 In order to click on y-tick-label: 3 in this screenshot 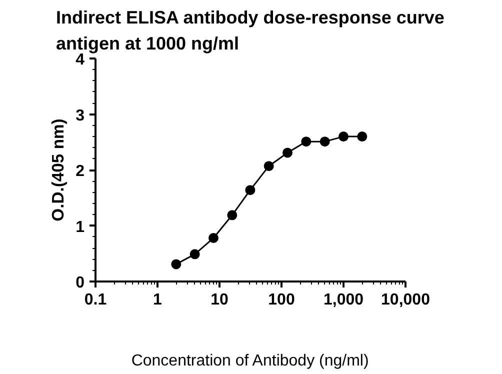, I will do `click(80, 115)`.